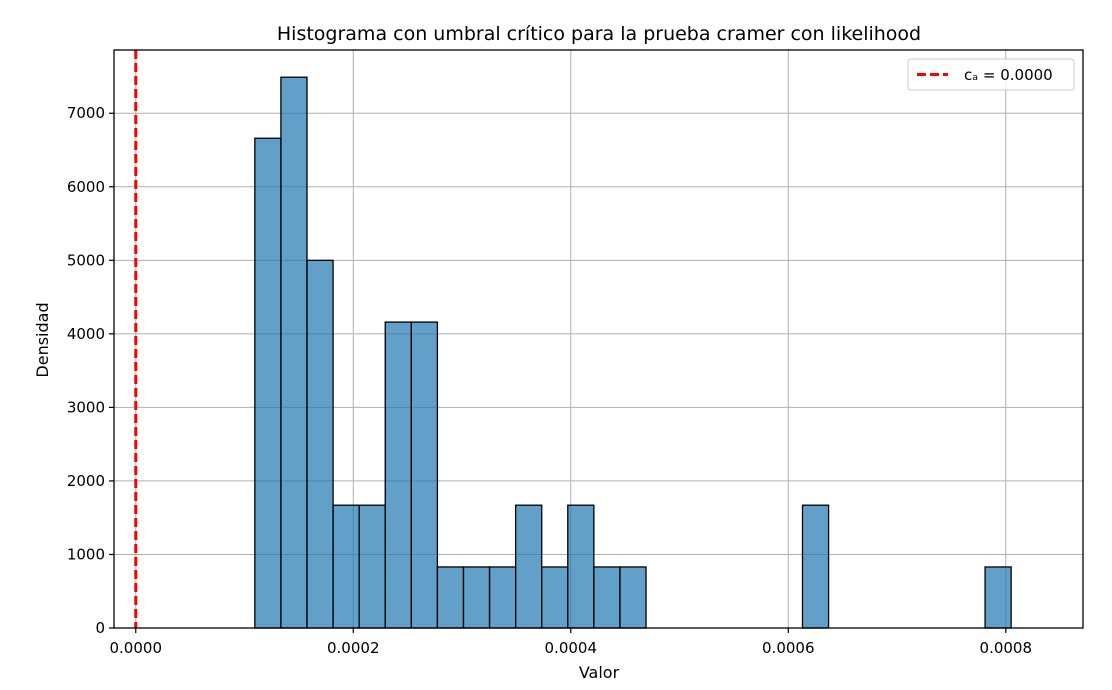 The image size is (1112, 690). I want to click on y-tick-label-1: 1000, so click(86, 554).